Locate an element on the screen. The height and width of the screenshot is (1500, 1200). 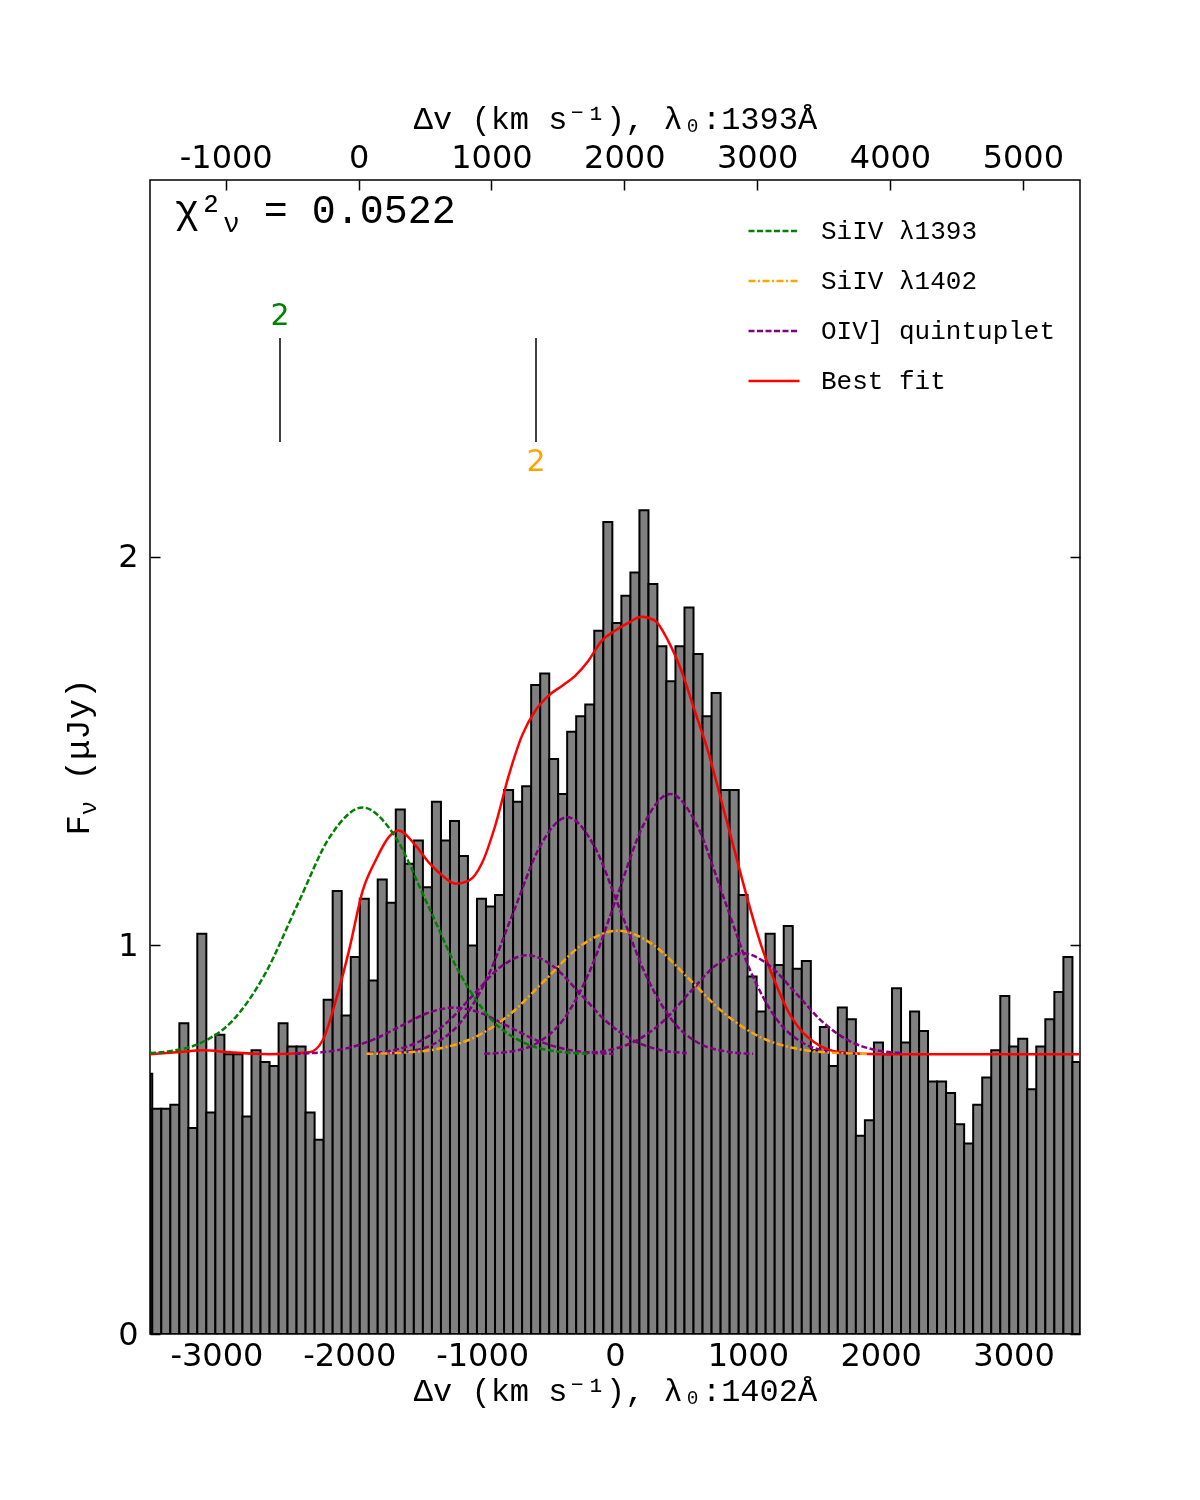
x2-tick-label: 1000 is located at coordinates (492, 156).